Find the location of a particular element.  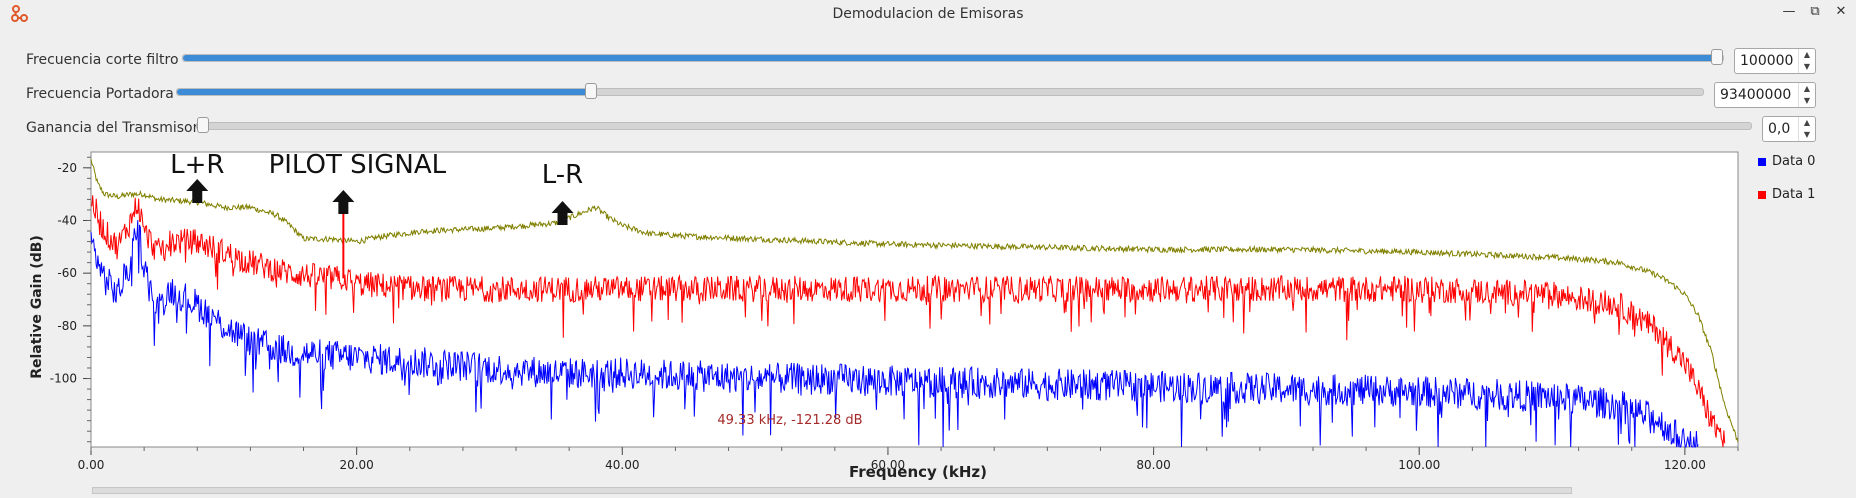

transmitter-gain-row: Ganancia del Transmisor 0,0 ▲ ▼ is located at coordinates (928, 129).